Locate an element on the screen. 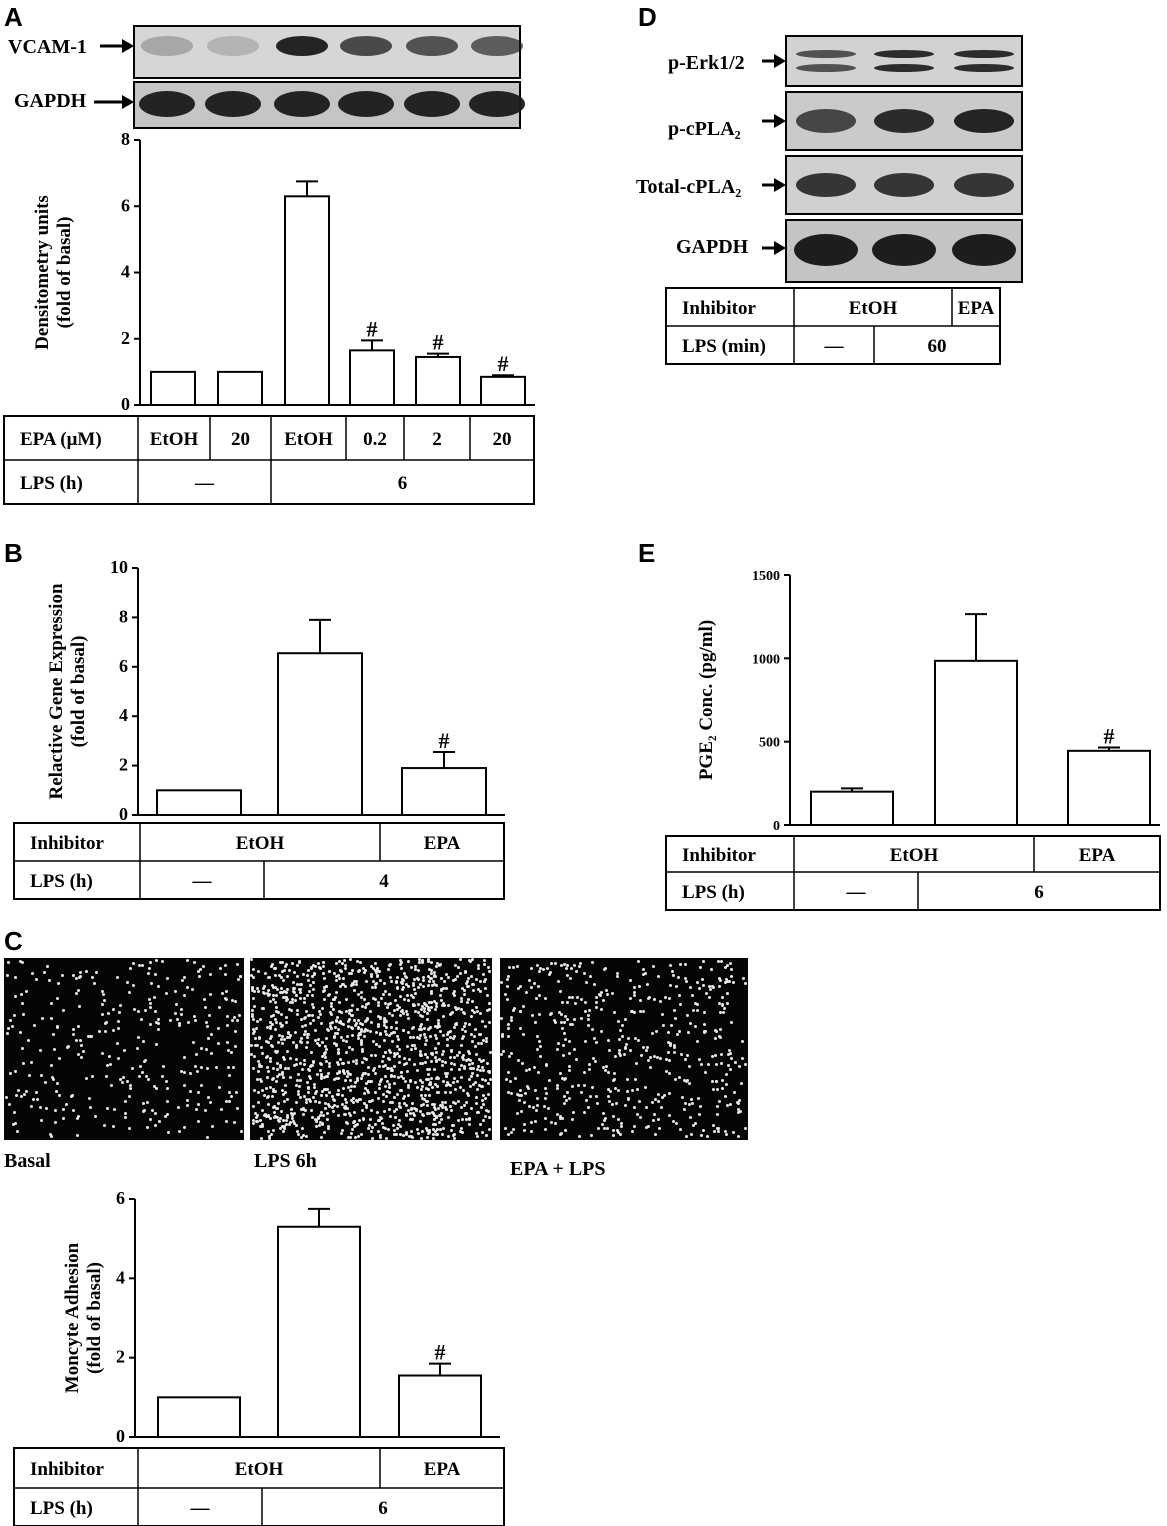 This screenshot has height=1526, width=1167. chart-a-y-axis-label: Densitometry units is located at coordinates (42, 272).